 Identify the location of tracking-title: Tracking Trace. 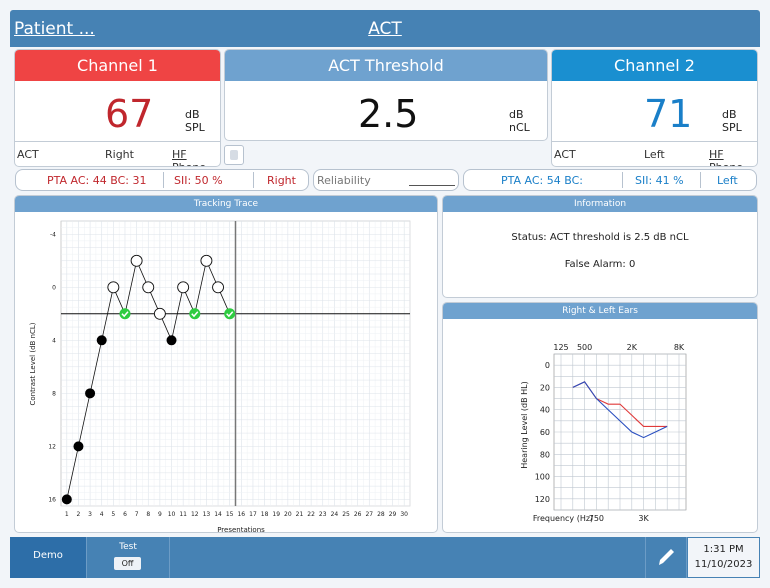
(226, 204).